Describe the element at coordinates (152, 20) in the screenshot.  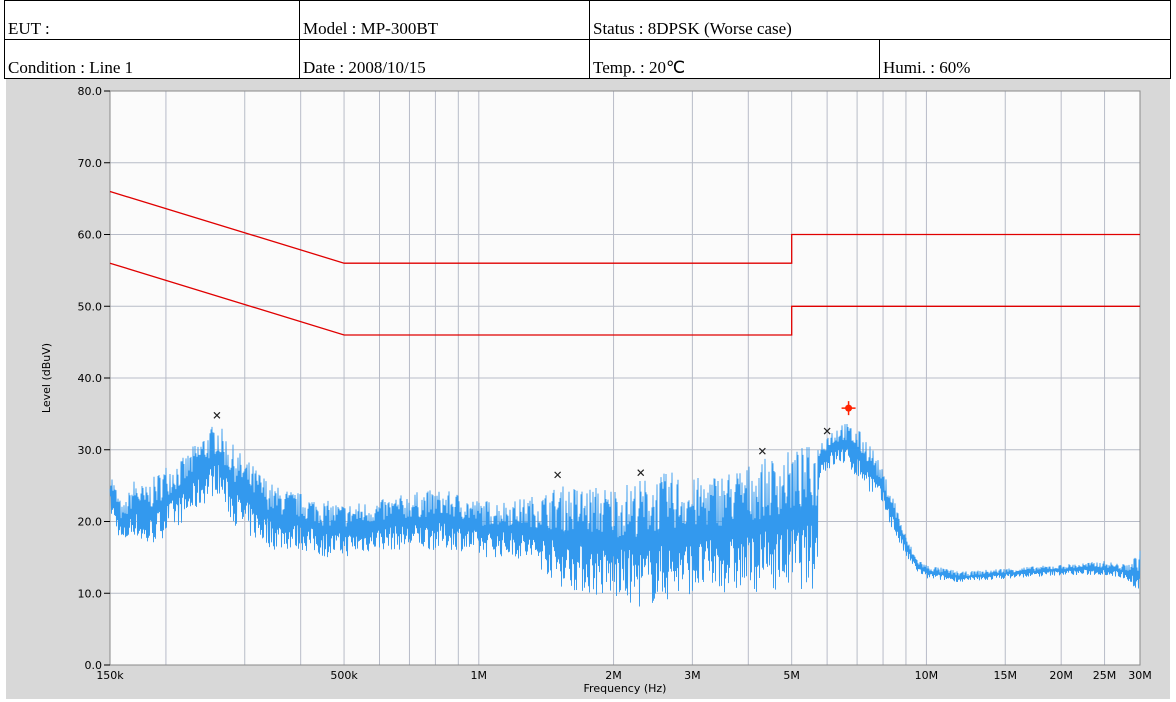
I see `eut-cell: EUT :` at that location.